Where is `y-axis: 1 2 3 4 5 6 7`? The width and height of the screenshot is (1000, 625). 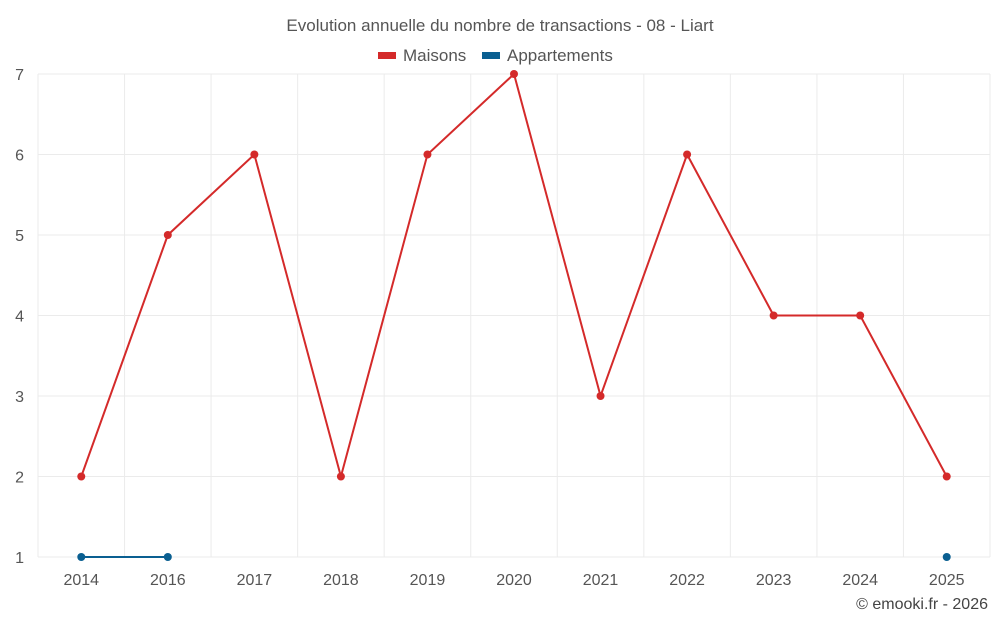 y-axis: 1 2 3 4 5 6 7 is located at coordinates (19, 317).